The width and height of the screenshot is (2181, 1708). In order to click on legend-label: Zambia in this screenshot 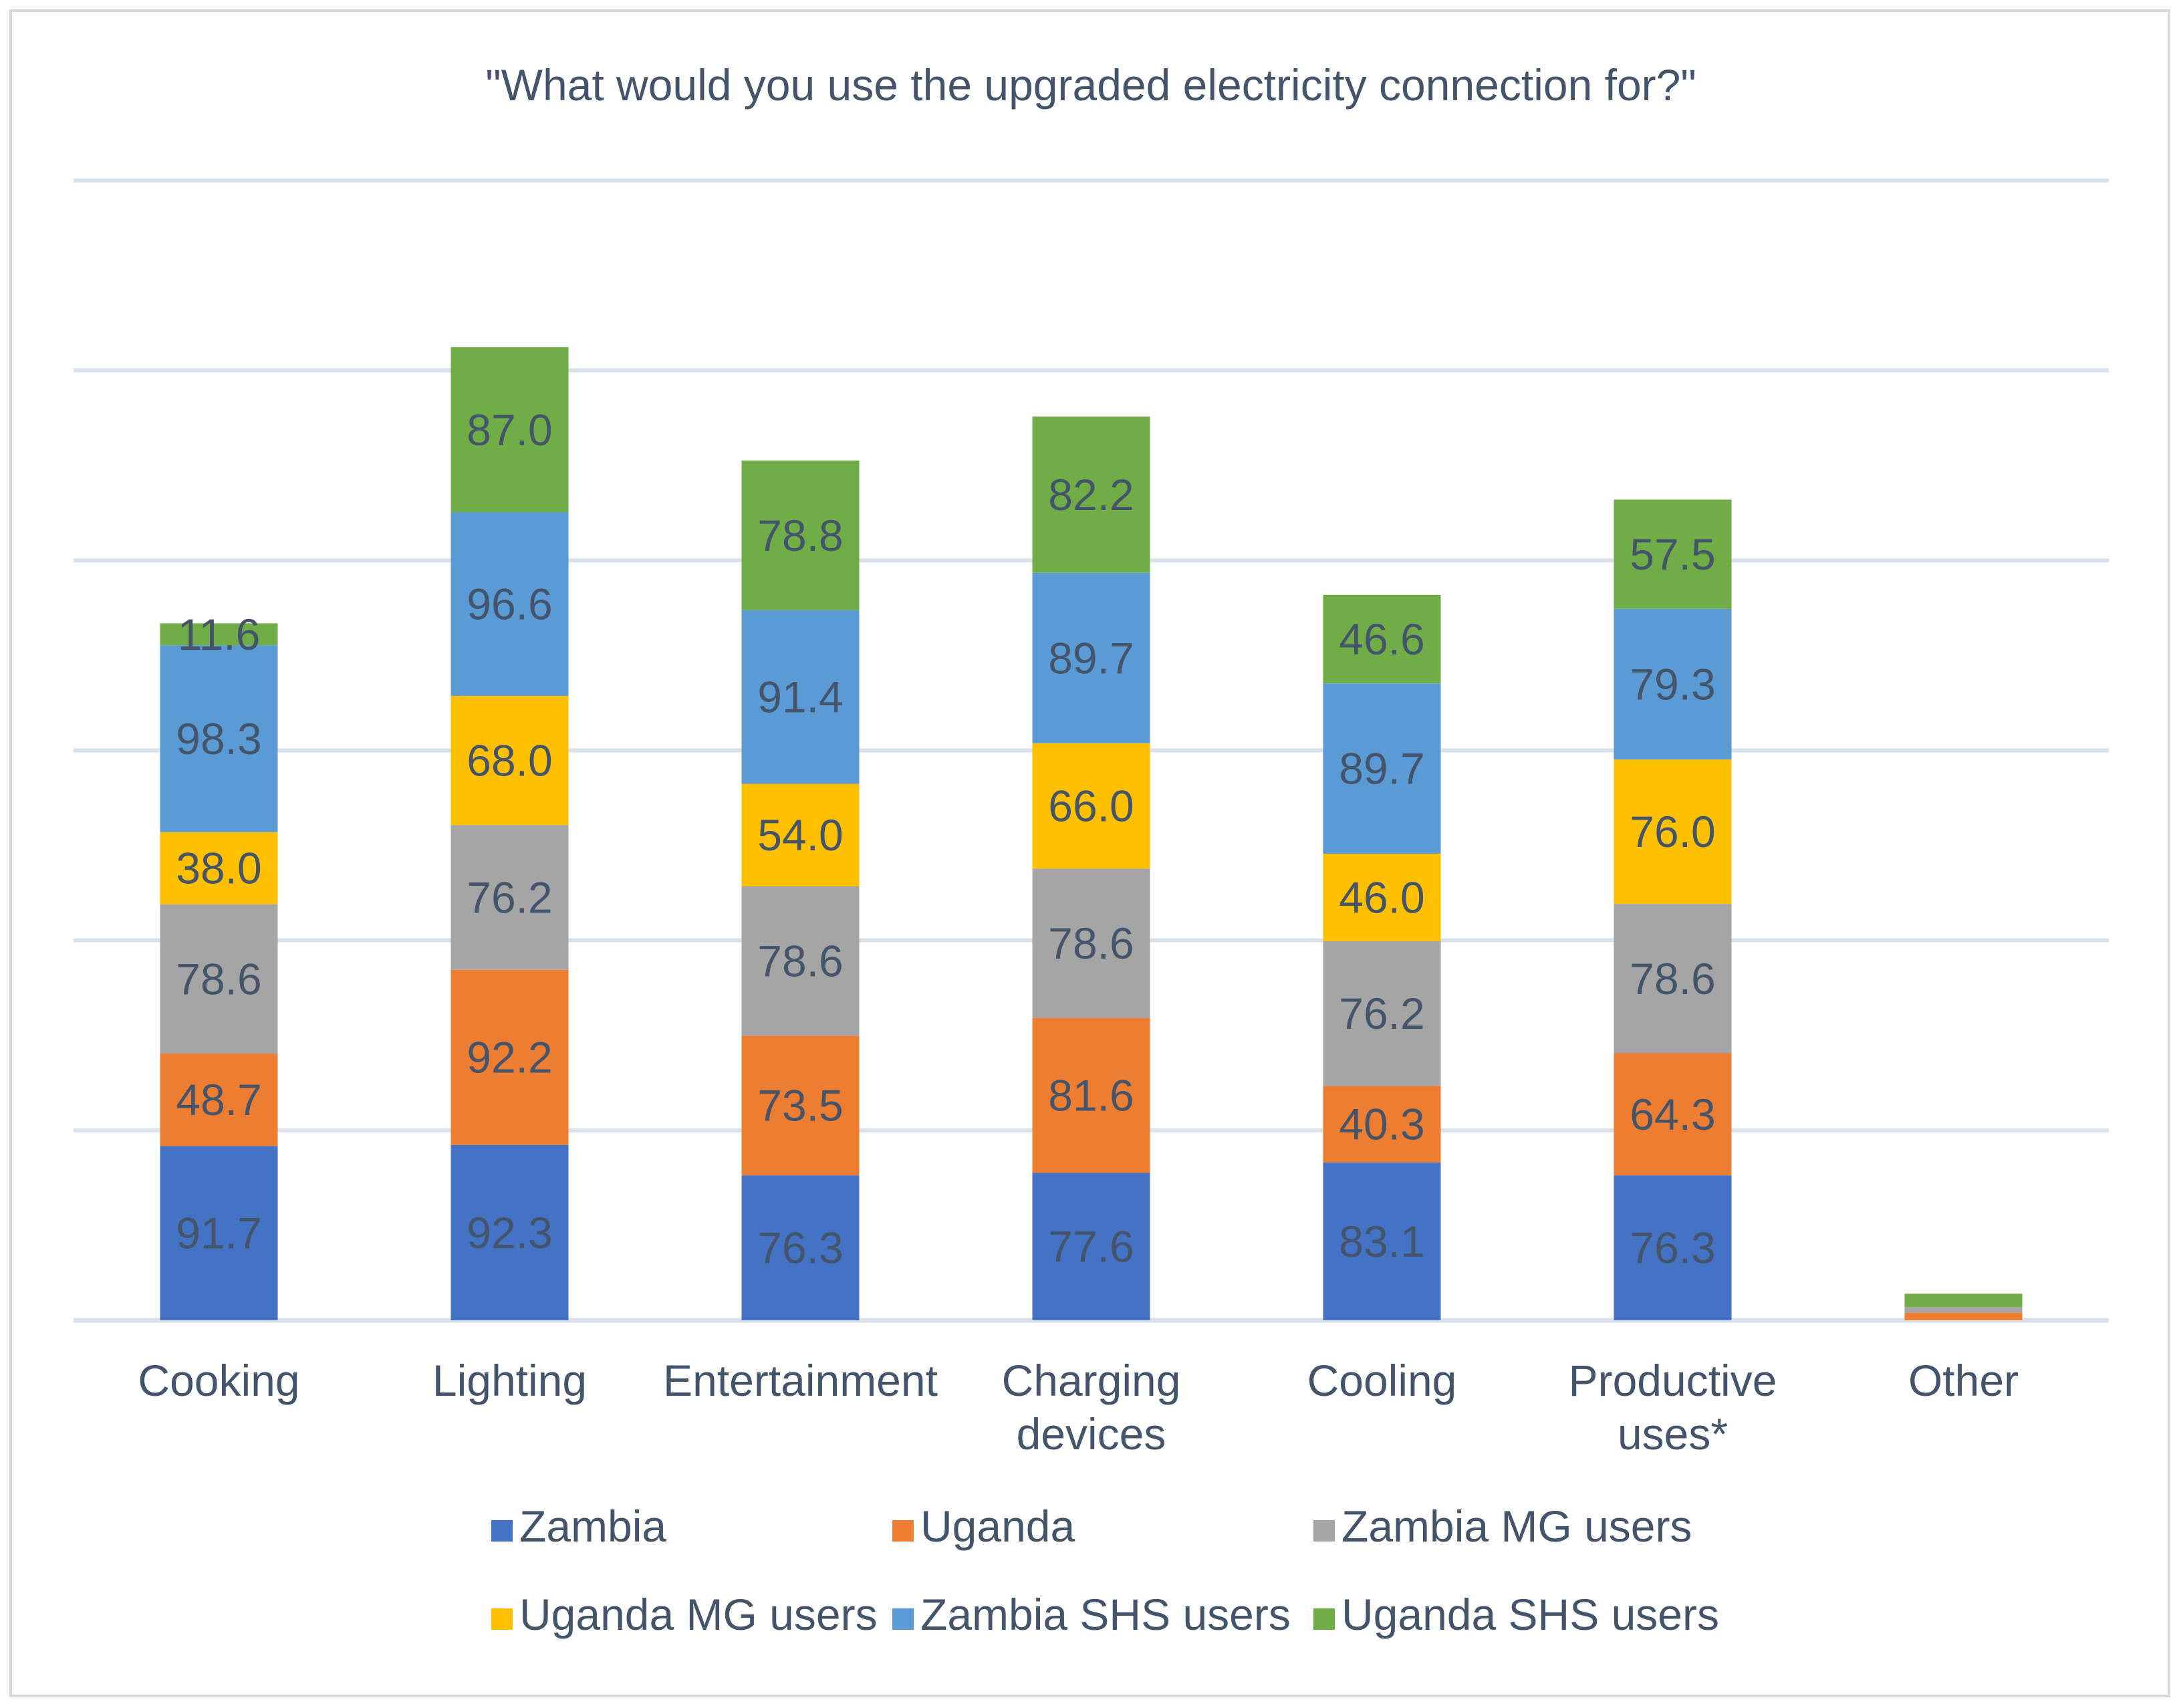, I will do `click(592, 1526)`.